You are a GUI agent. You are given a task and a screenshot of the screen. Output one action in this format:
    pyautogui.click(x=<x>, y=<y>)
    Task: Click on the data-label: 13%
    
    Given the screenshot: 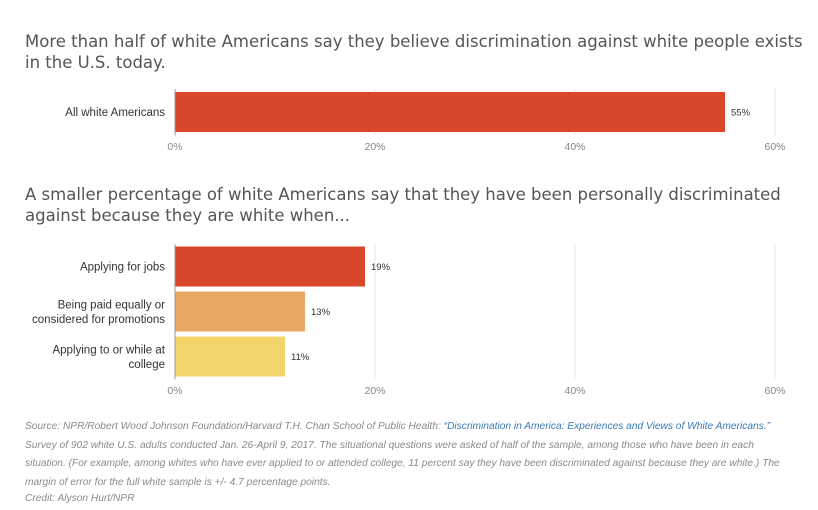 What is the action you would take?
    pyautogui.click(x=321, y=312)
    